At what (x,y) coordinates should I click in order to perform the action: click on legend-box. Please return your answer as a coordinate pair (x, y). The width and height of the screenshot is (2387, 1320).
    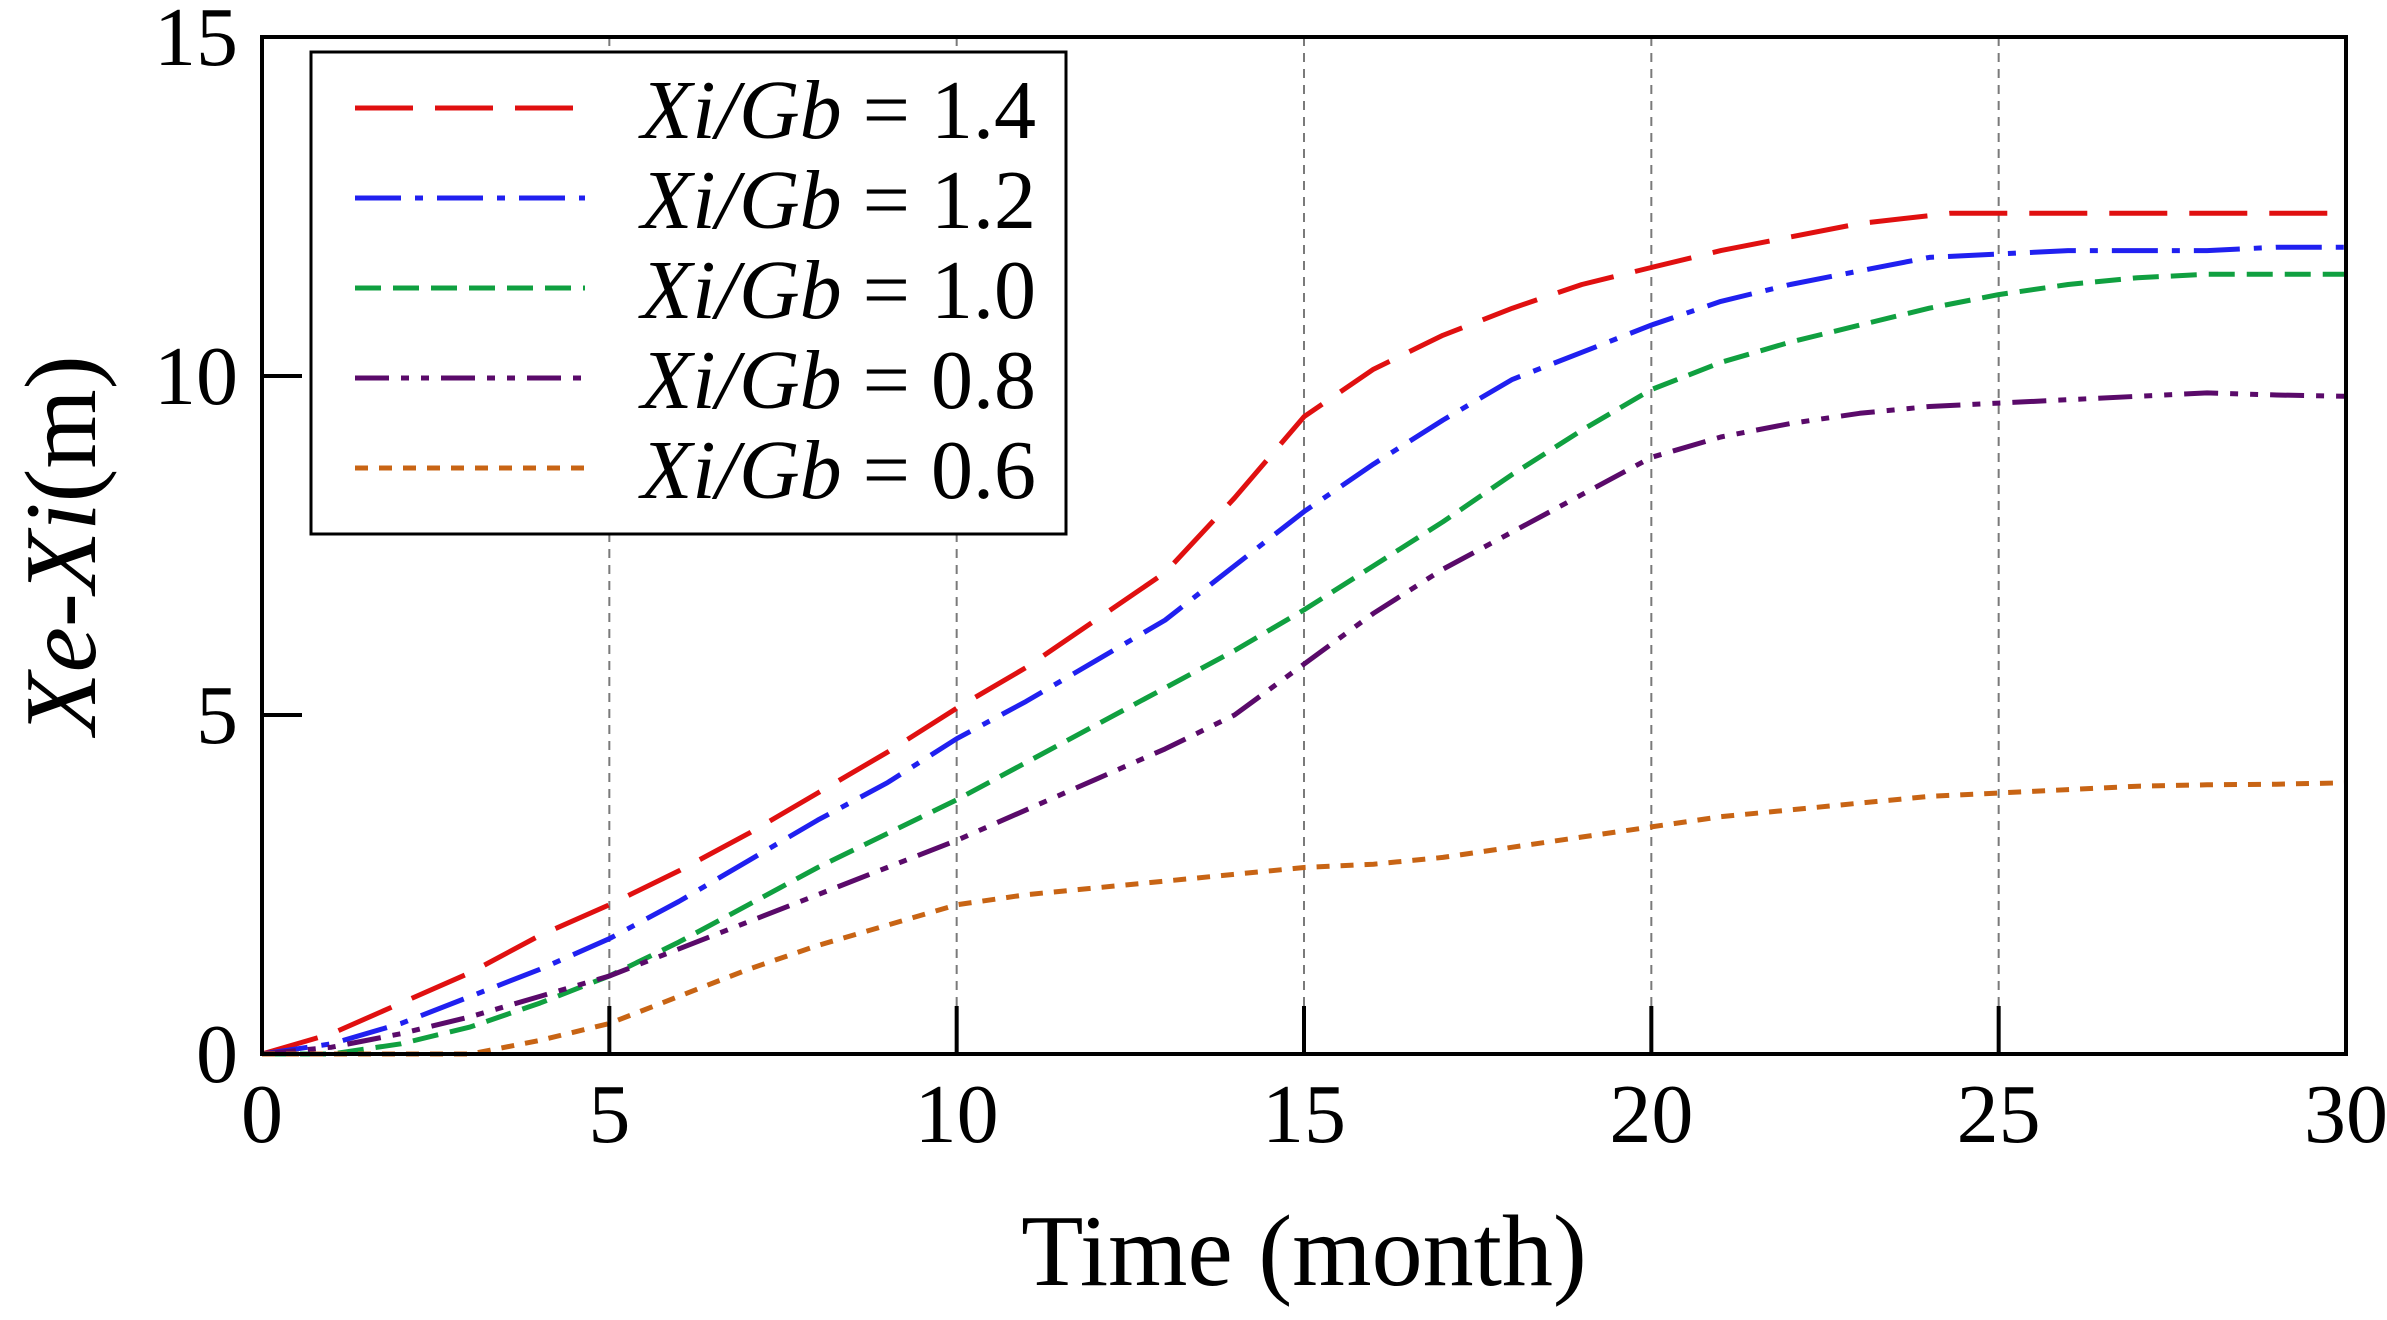
    Looking at the image, I should click on (688, 293).